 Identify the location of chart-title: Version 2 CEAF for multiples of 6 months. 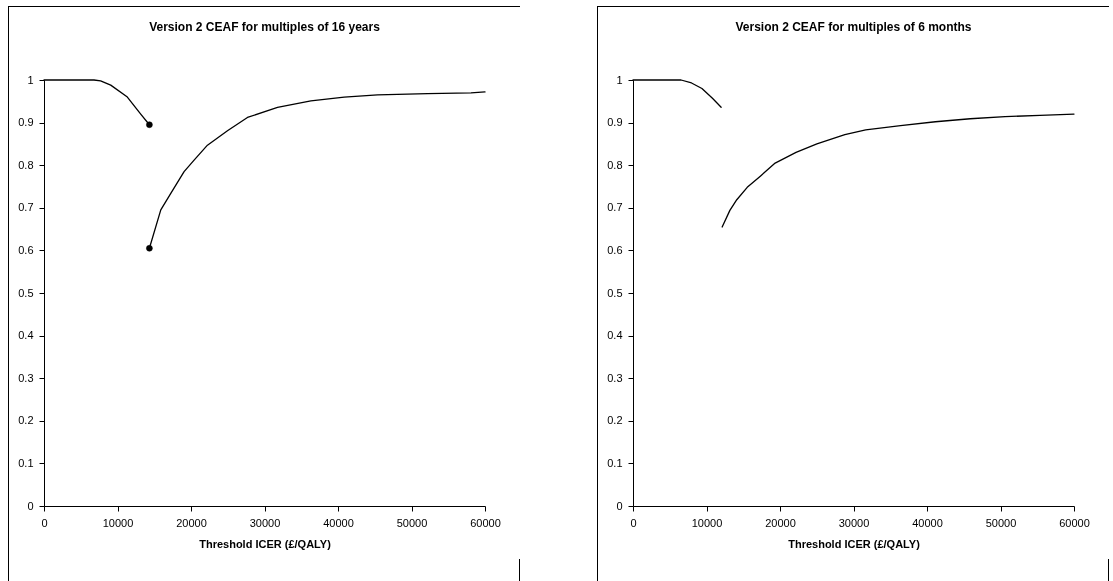
(853, 27).